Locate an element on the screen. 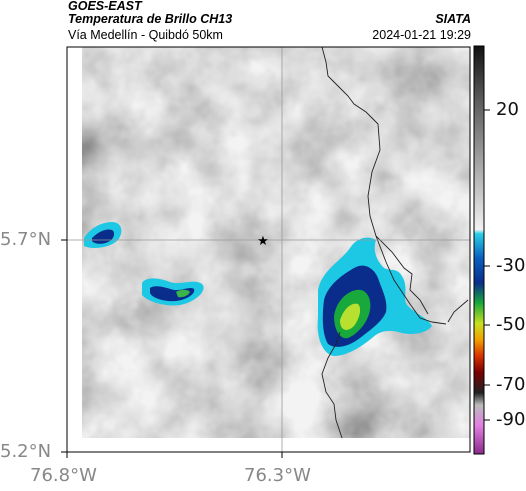 The width and height of the screenshot is (526, 491). colorbar-label: -70 is located at coordinates (511, 384).